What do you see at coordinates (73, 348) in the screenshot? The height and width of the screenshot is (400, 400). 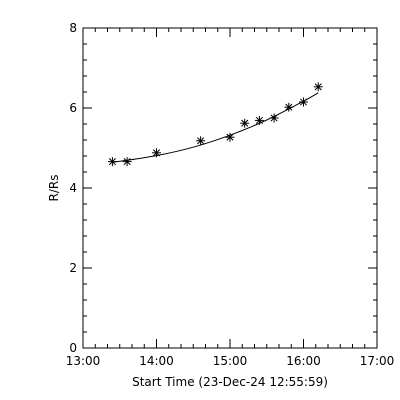 I see `y-tick-label: 0` at bounding box center [73, 348].